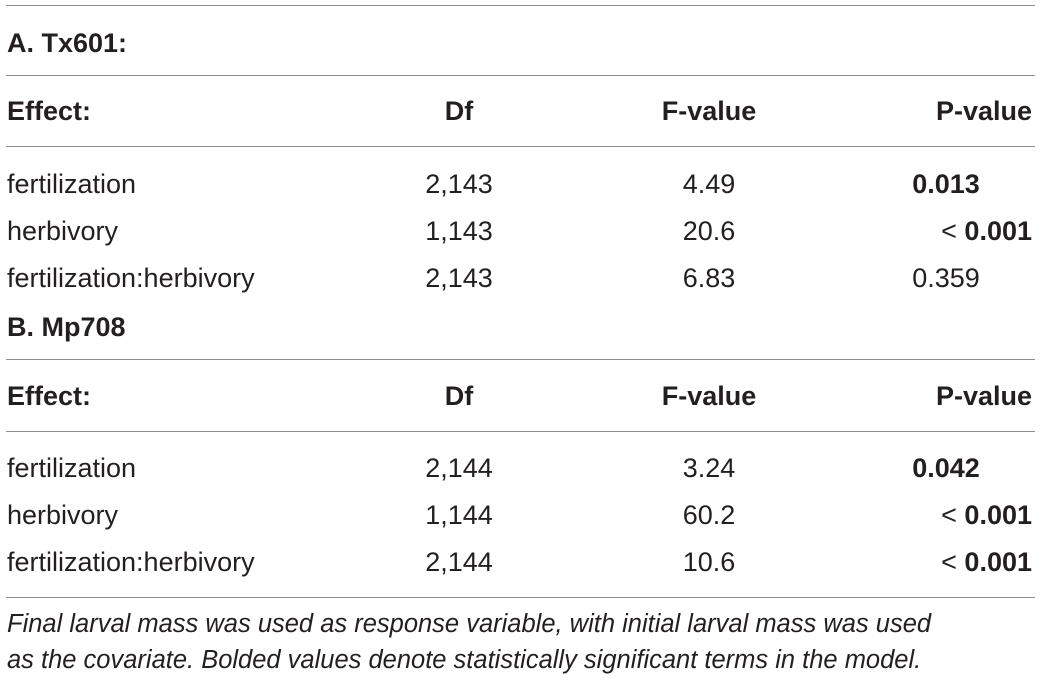  What do you see at coordinates (520, 146) in the screenshot?
I see `table-a-header-rule` at bounding box center [520, 146].